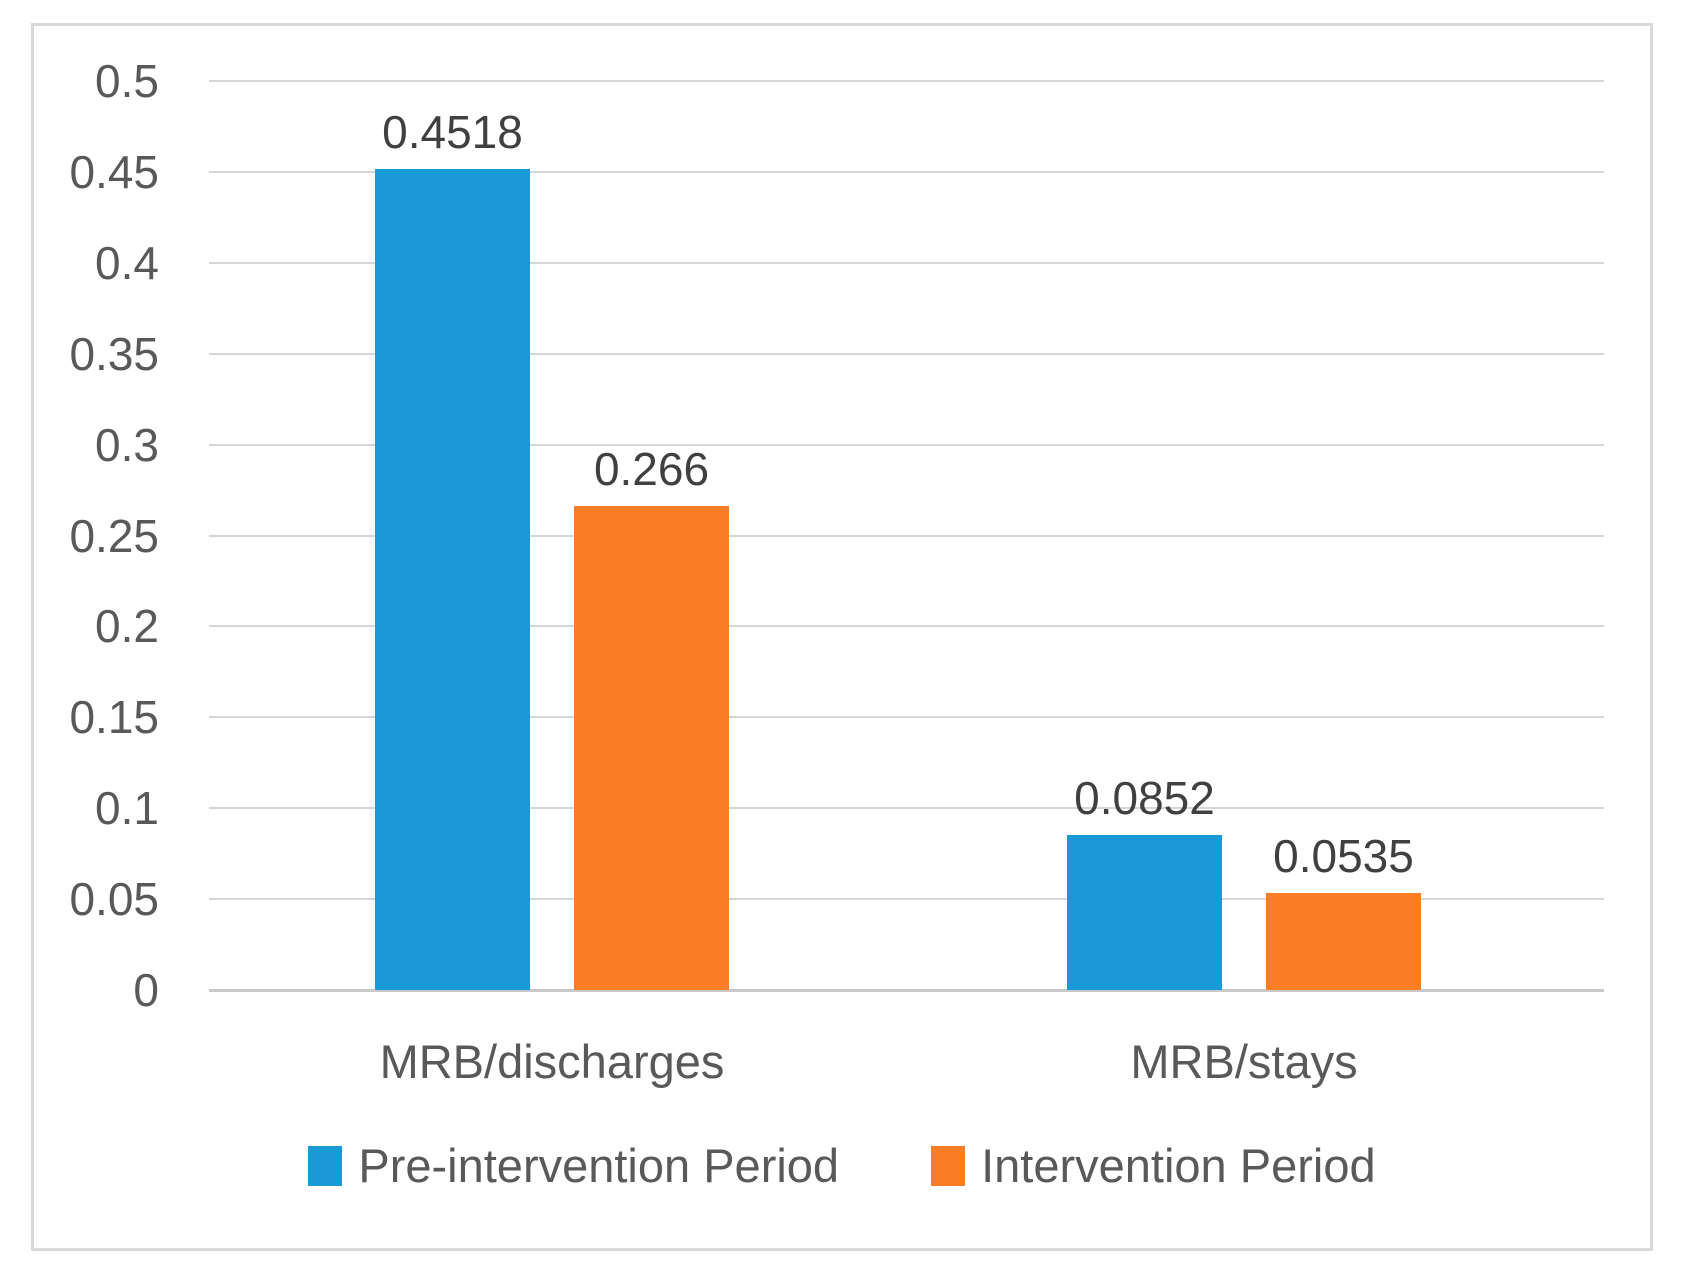 This screenshot has width=1686, height=1286. Describe the element at coordinates (114, 717) in the screenshot. I see `y-tick-label-0-15: 0.15` at that location.